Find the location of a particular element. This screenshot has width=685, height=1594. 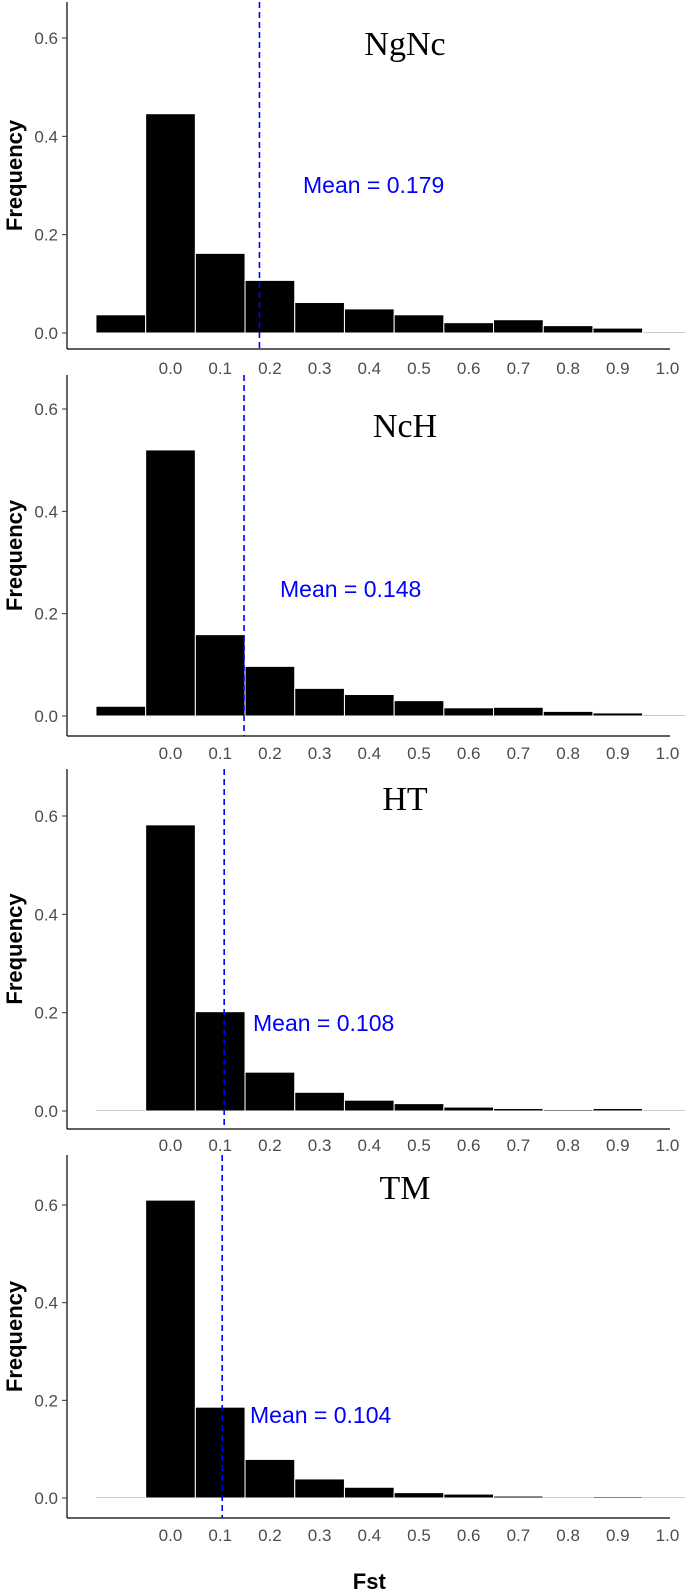

mean-label: Mean = 0.104 is located at coordinates (321, 1415).